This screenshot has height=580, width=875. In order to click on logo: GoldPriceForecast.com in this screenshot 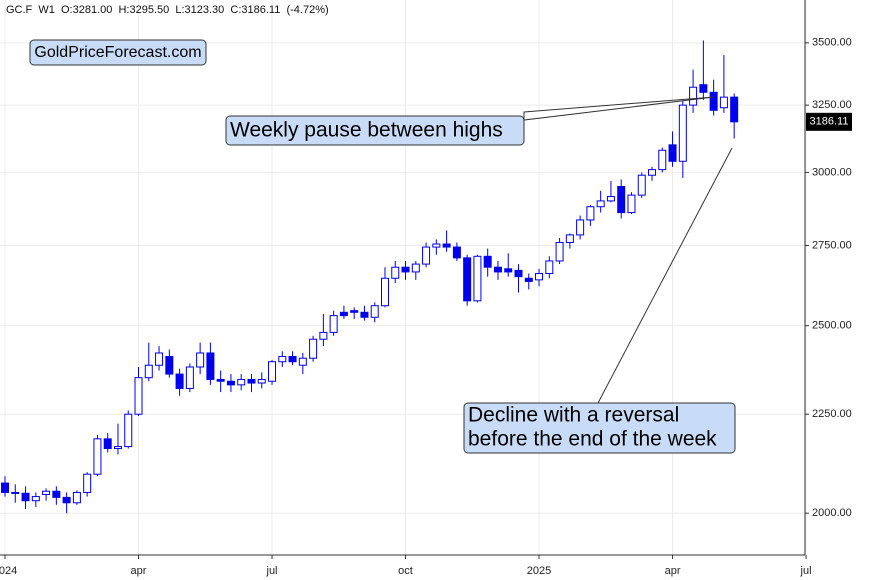, I will do `click(117, 52)`.